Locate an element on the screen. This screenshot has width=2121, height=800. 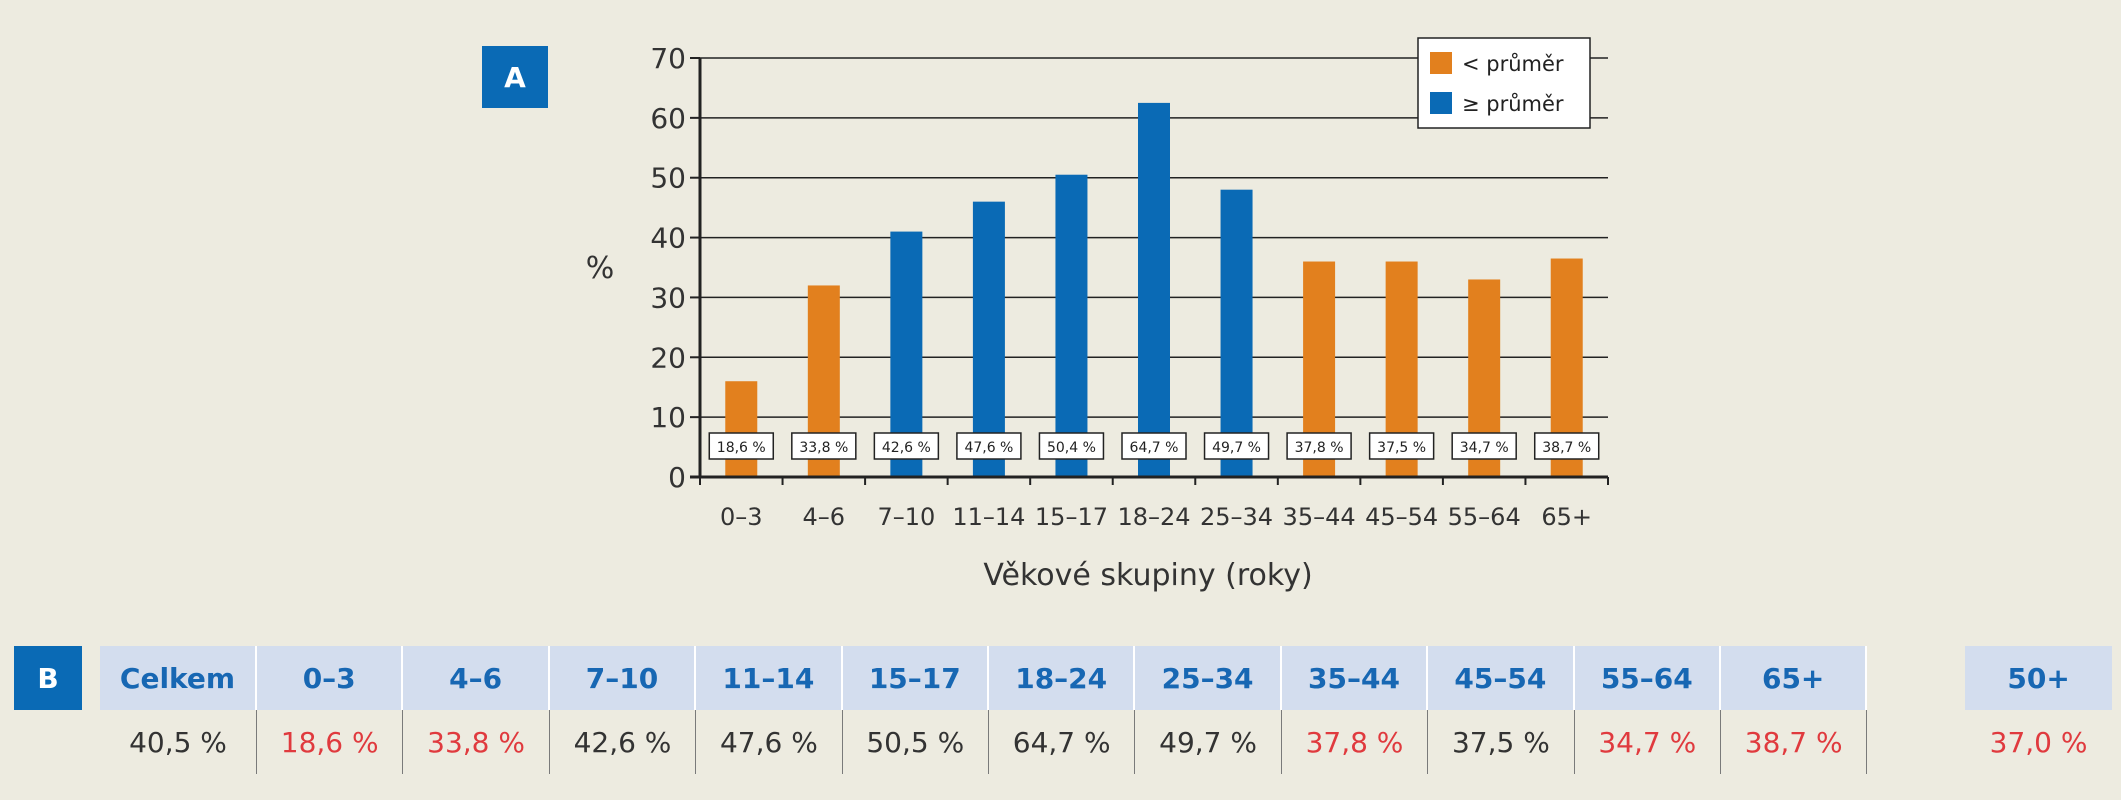
table-header-cell: 45–54 is located at coordinates (1501, 678).